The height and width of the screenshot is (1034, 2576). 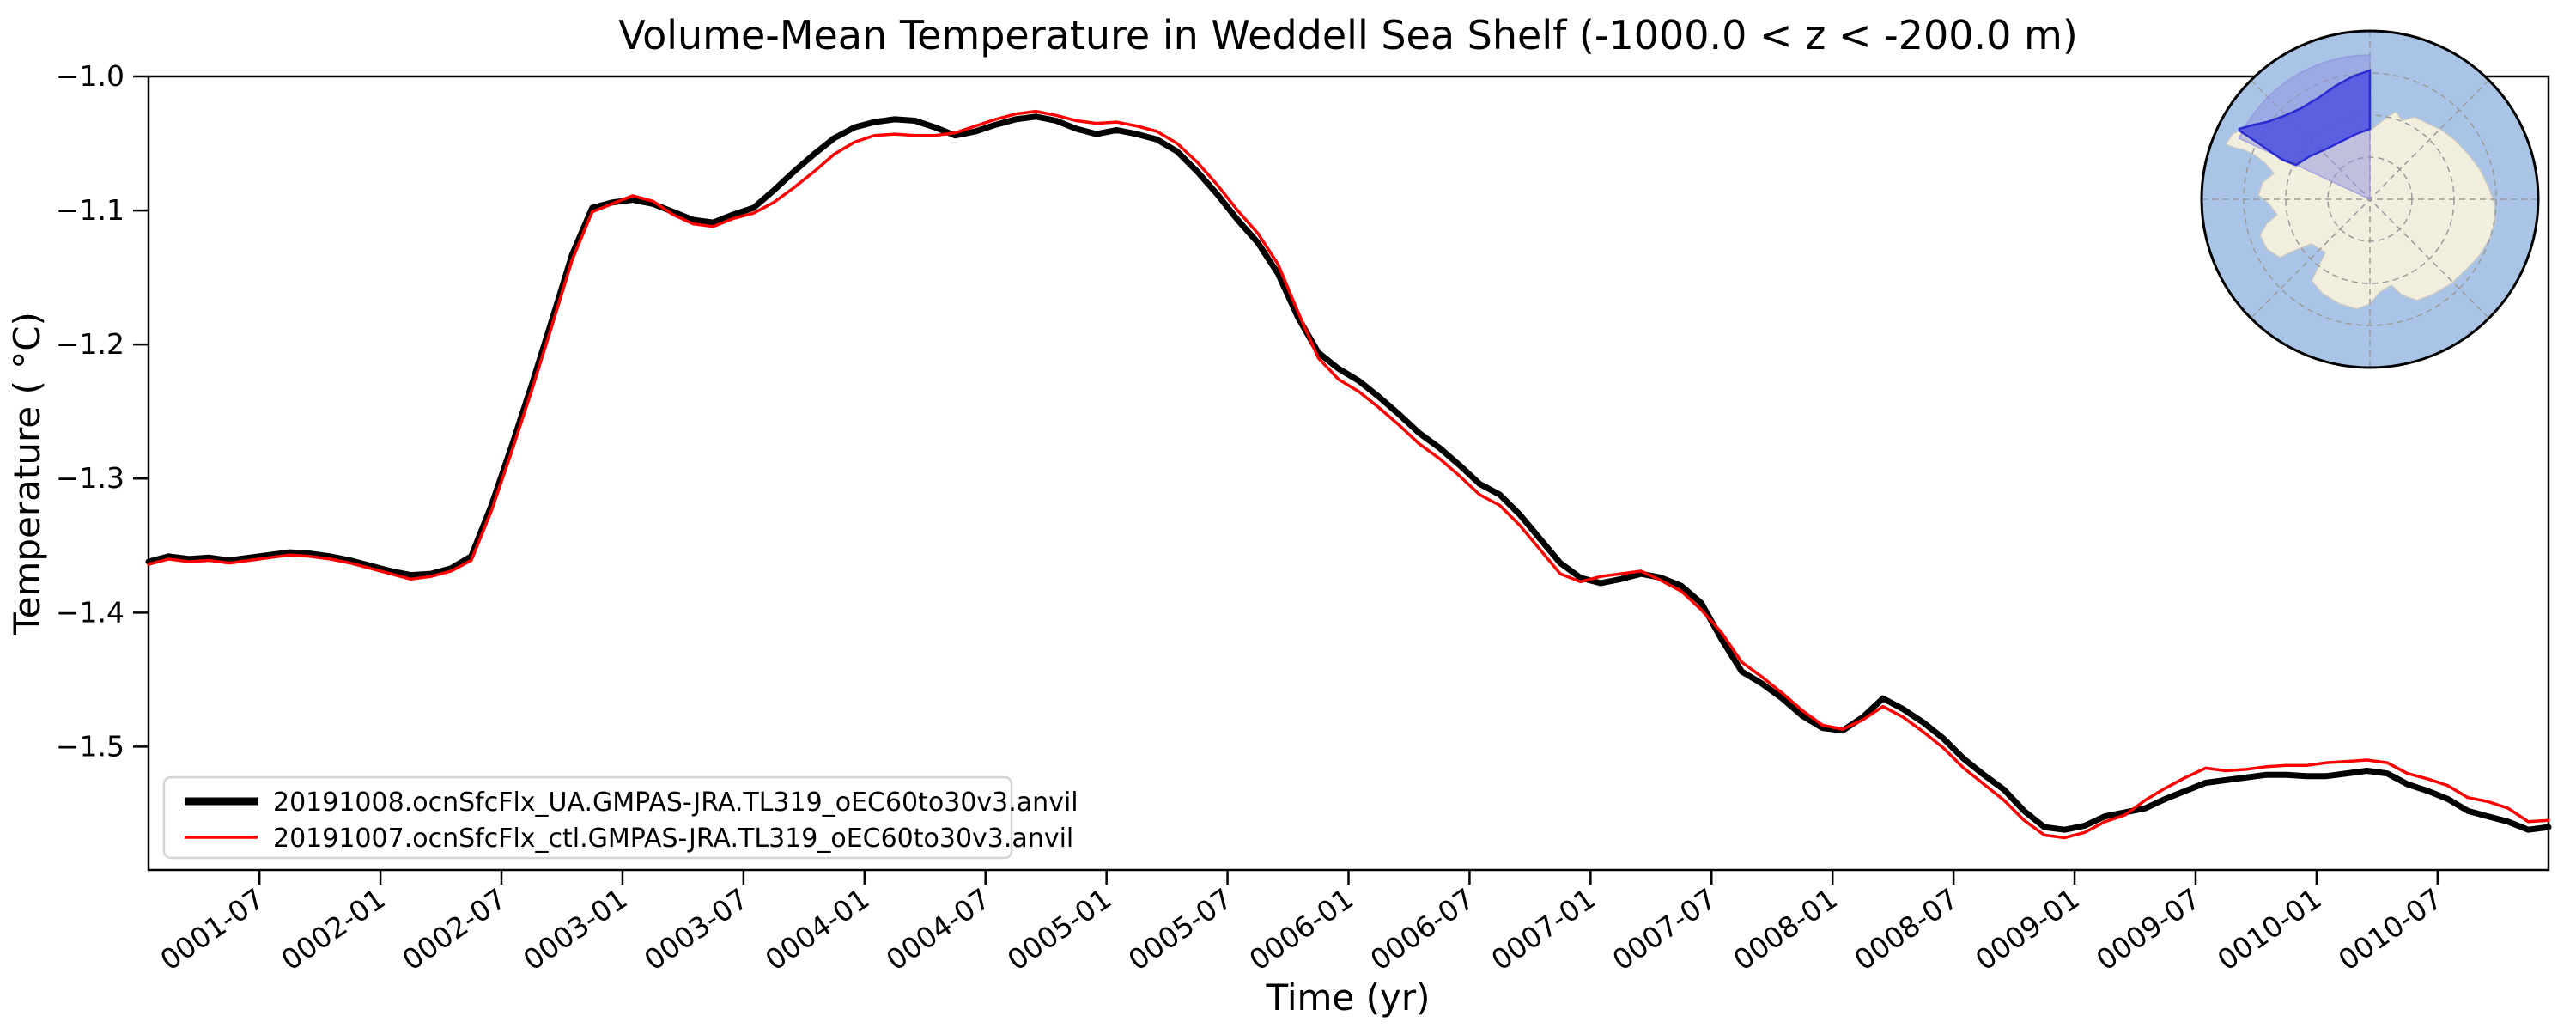 I want to click on x-tick-label: 0010-01, so click(x=2269, y=929).